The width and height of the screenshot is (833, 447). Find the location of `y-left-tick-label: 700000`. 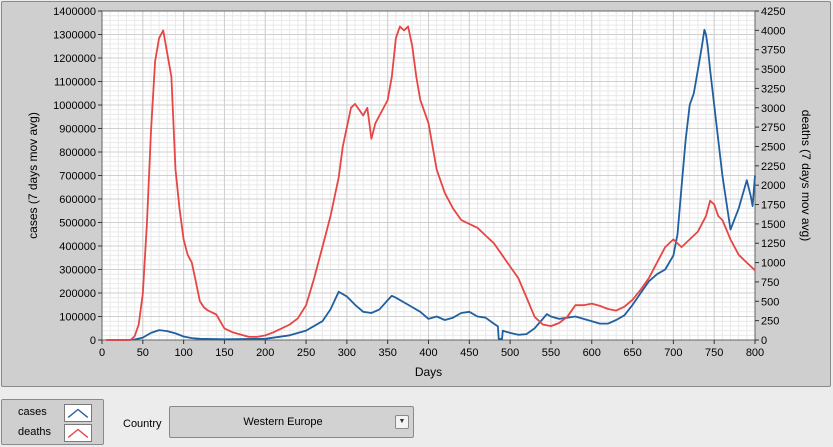

y-left-tick-label: 700000 is located at coordinates (77, 177).